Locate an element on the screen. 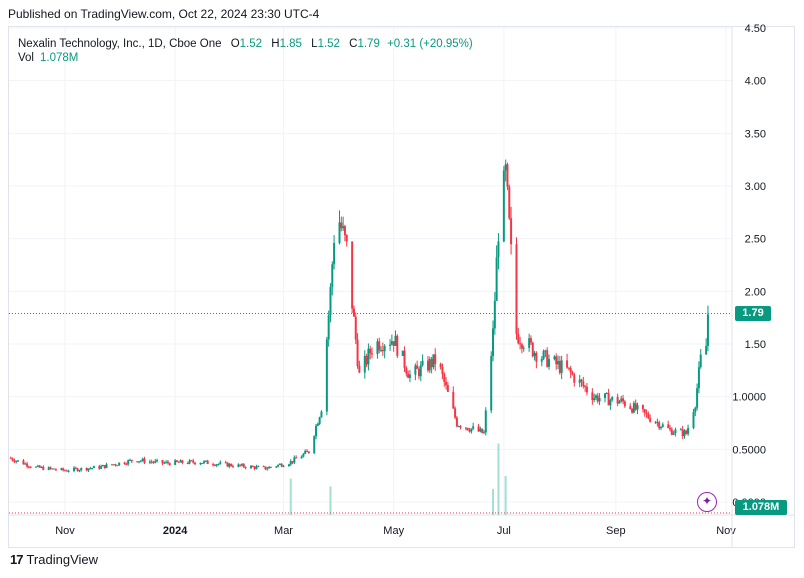  footer-branding: 17 TradingView is located at coordinates (54, 559).